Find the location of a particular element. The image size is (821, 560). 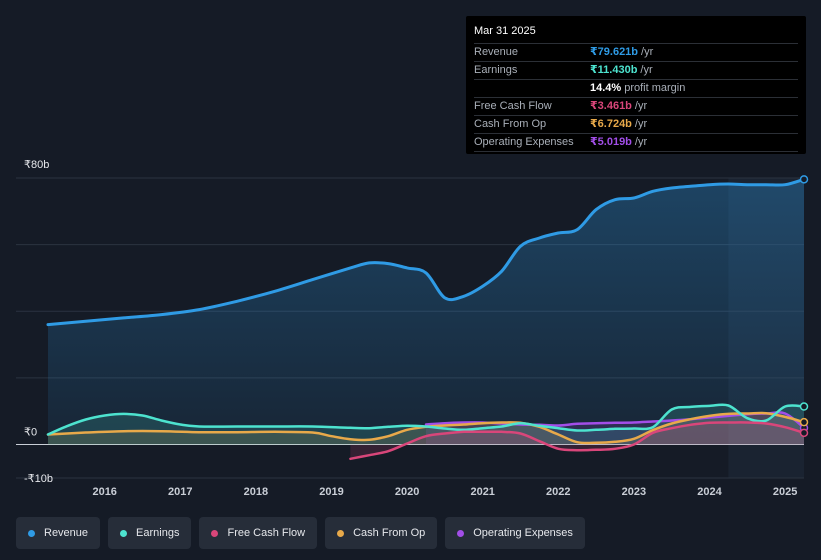

free-cash-flow-area is located at coordinates (577, 440).